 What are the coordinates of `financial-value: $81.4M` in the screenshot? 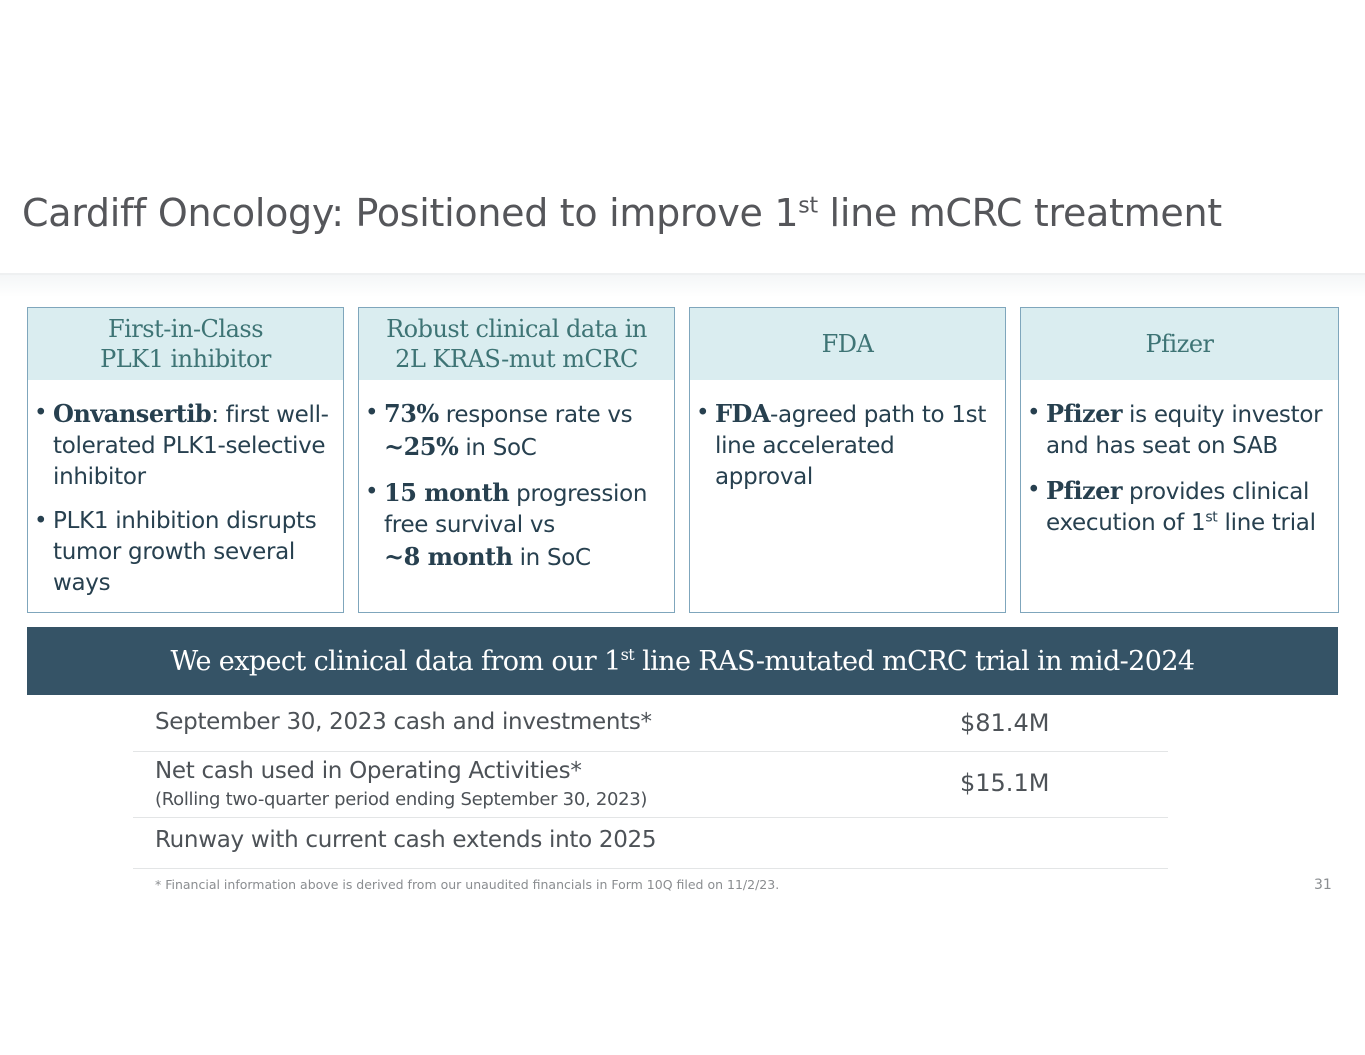 It's located at (1005, 723).